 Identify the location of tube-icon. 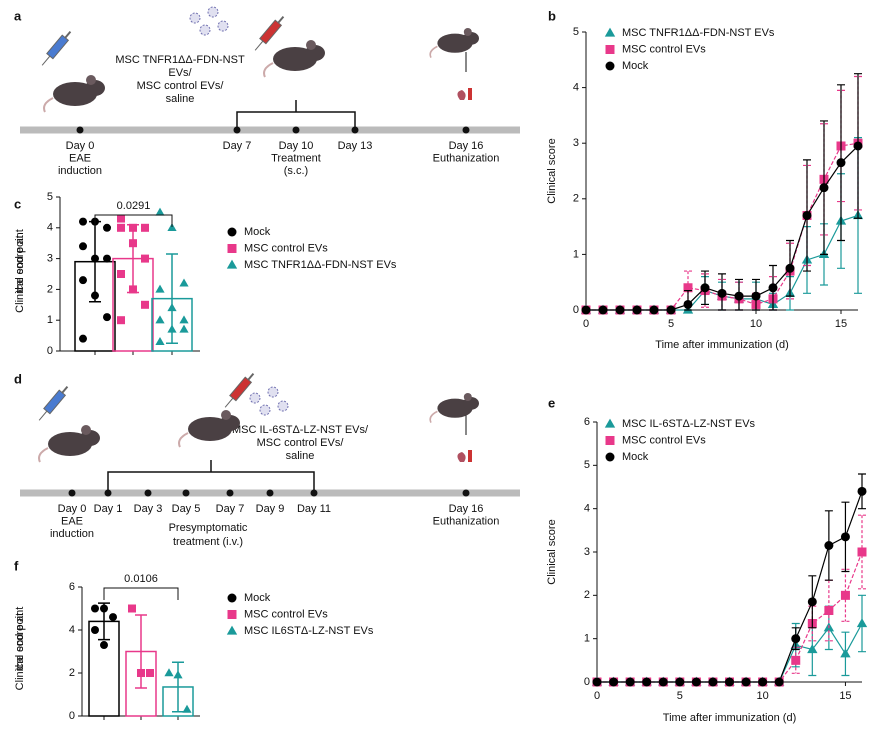
(470, 456).